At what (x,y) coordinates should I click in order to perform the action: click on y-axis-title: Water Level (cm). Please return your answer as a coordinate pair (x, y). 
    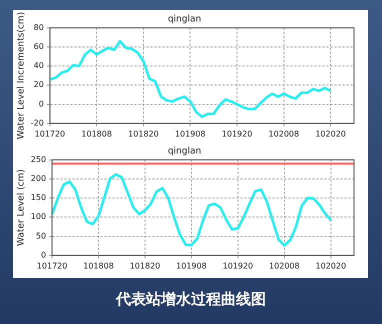
    Looking at the image, I should click on (21, 207).